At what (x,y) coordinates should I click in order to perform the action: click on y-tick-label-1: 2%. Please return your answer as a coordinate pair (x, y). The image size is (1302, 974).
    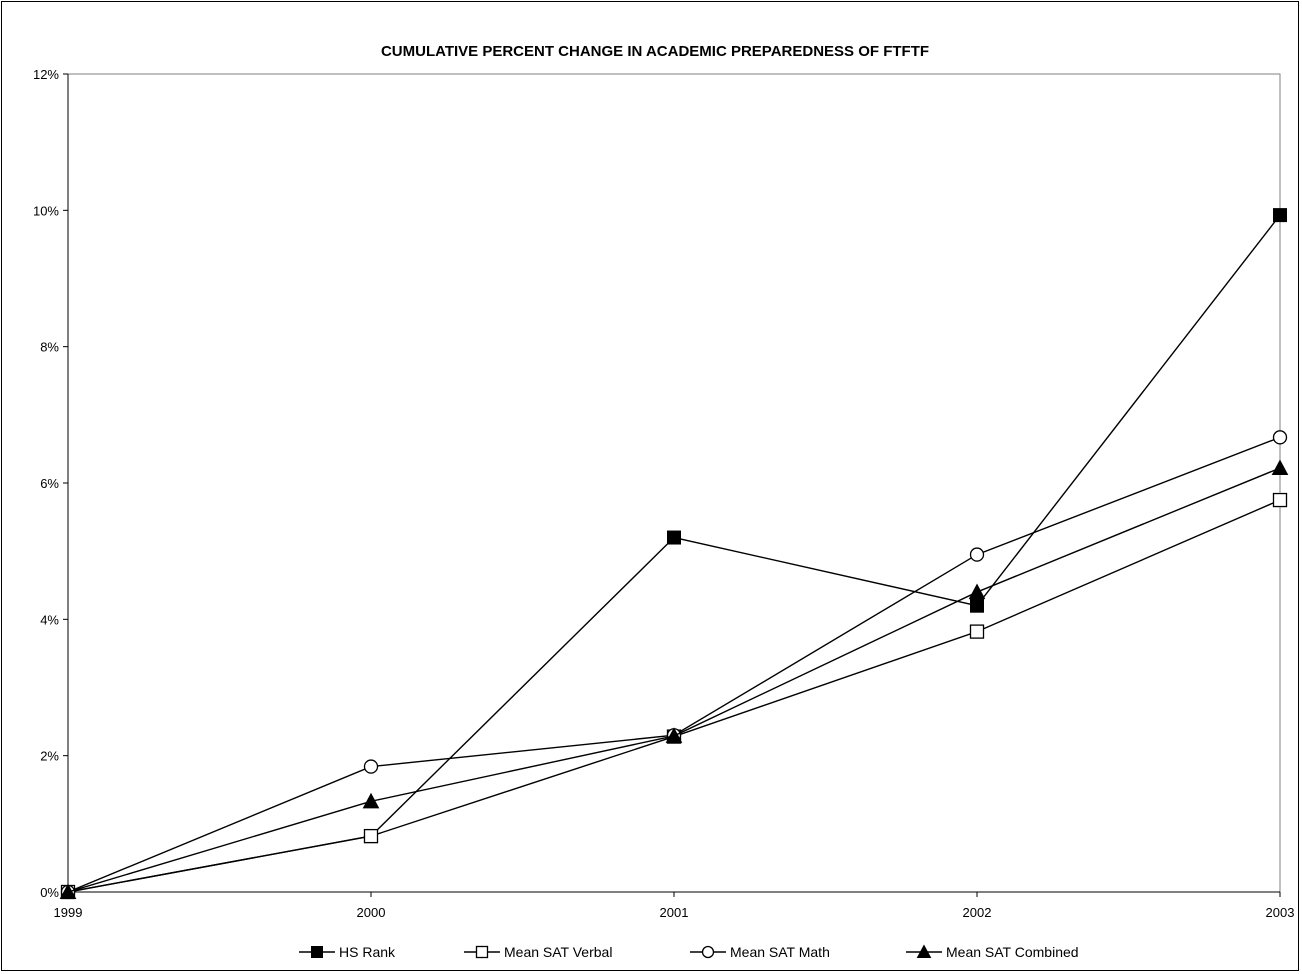
    Looking at the image, I should click on (49, 756).